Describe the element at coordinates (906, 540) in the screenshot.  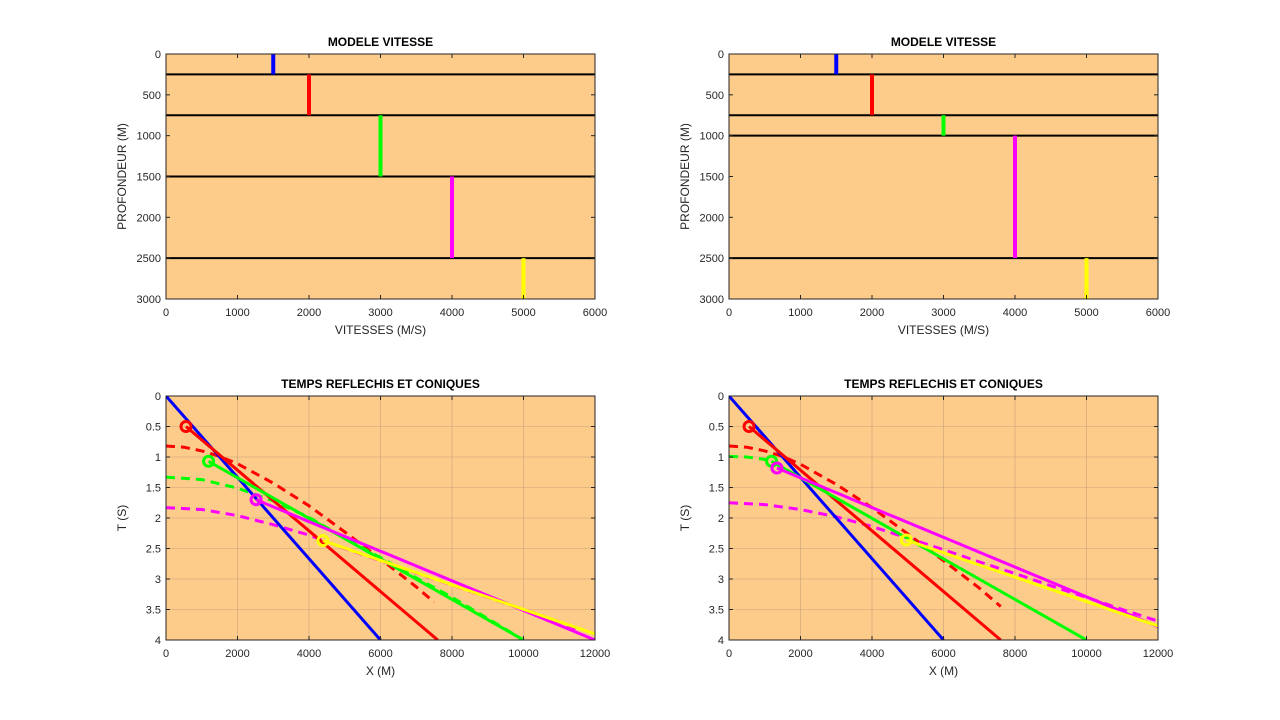
I see `critical-point-yellow` at that location.